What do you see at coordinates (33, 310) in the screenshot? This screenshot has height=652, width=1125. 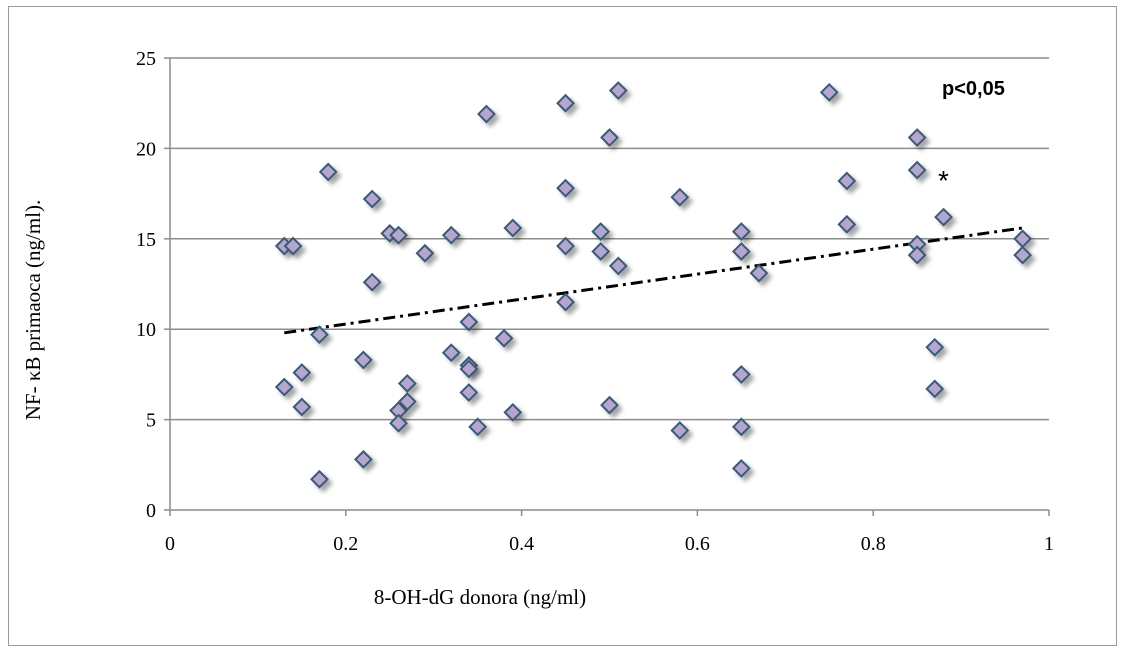 I see `y-axis-title: NF- κB primaoca (ng/ml).` at bounding box center [33, 310].